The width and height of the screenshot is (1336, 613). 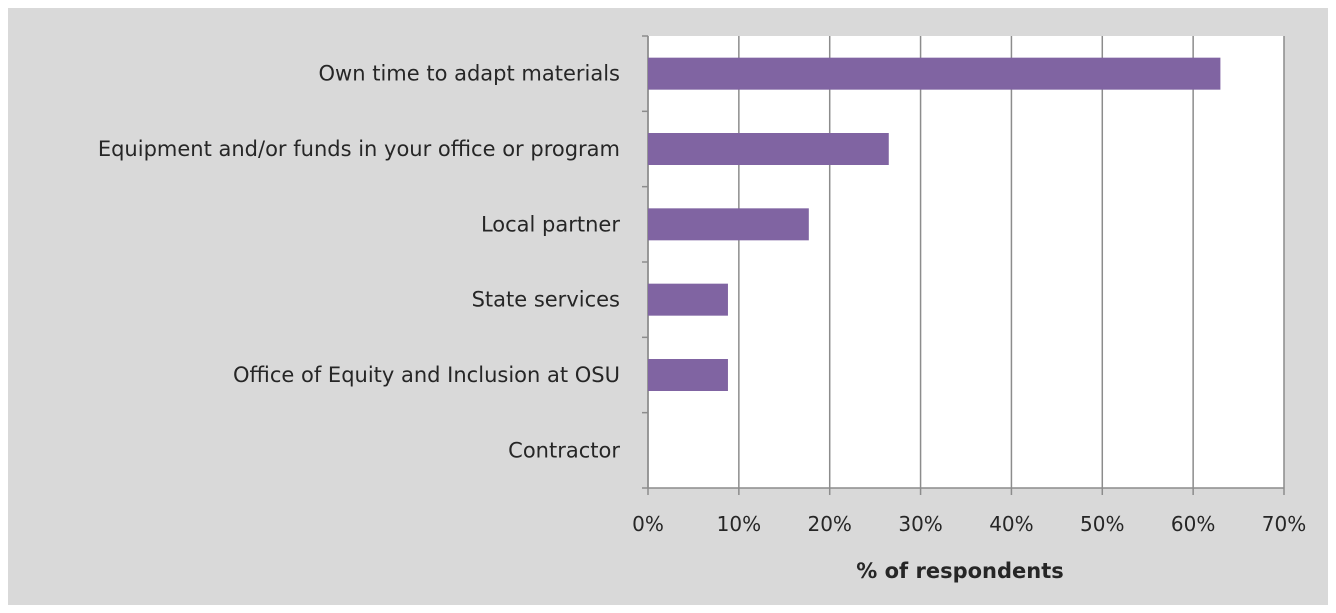 What do you see at coordinates (739, 524) in the screenshot?
I see `x-tick-label: 10%` at bounding box center [739, 524].